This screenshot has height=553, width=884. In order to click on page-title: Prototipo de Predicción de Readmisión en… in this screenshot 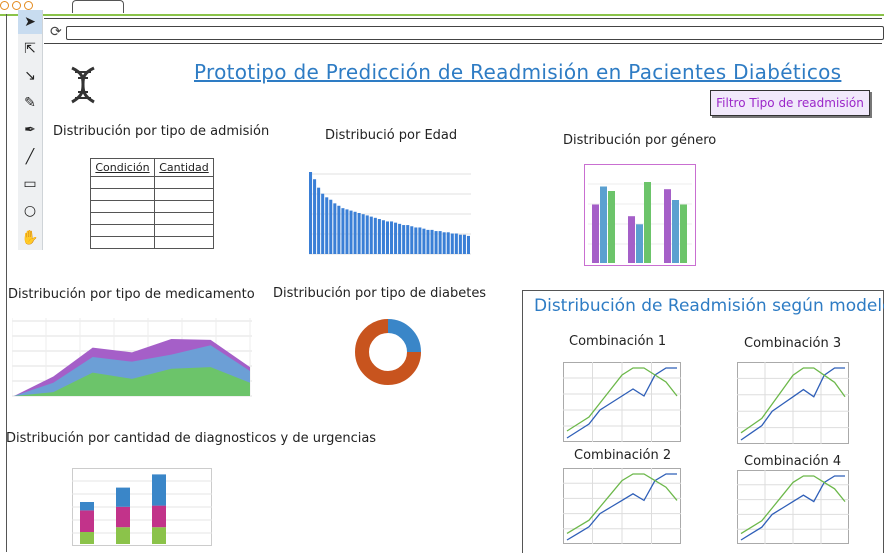, I will do `click(518, 72)`.